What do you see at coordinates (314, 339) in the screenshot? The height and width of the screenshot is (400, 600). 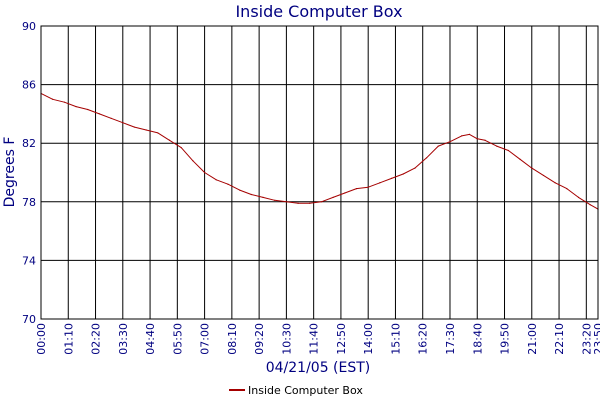 I see `x-tick-label: 11:40` at bounding box center [314, 339].